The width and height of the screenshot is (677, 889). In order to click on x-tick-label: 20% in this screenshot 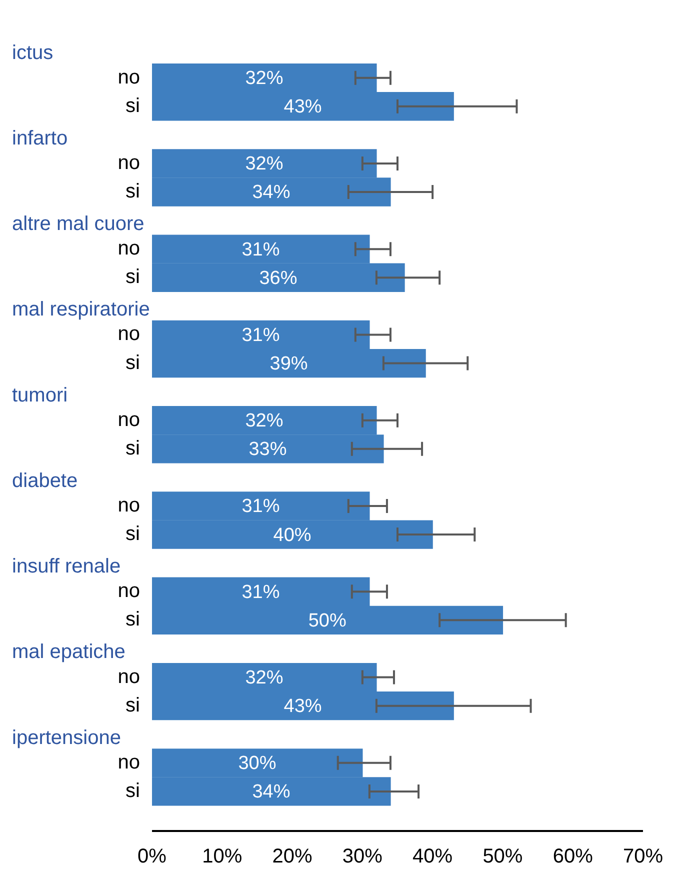, I will do `click(292, 857)`.